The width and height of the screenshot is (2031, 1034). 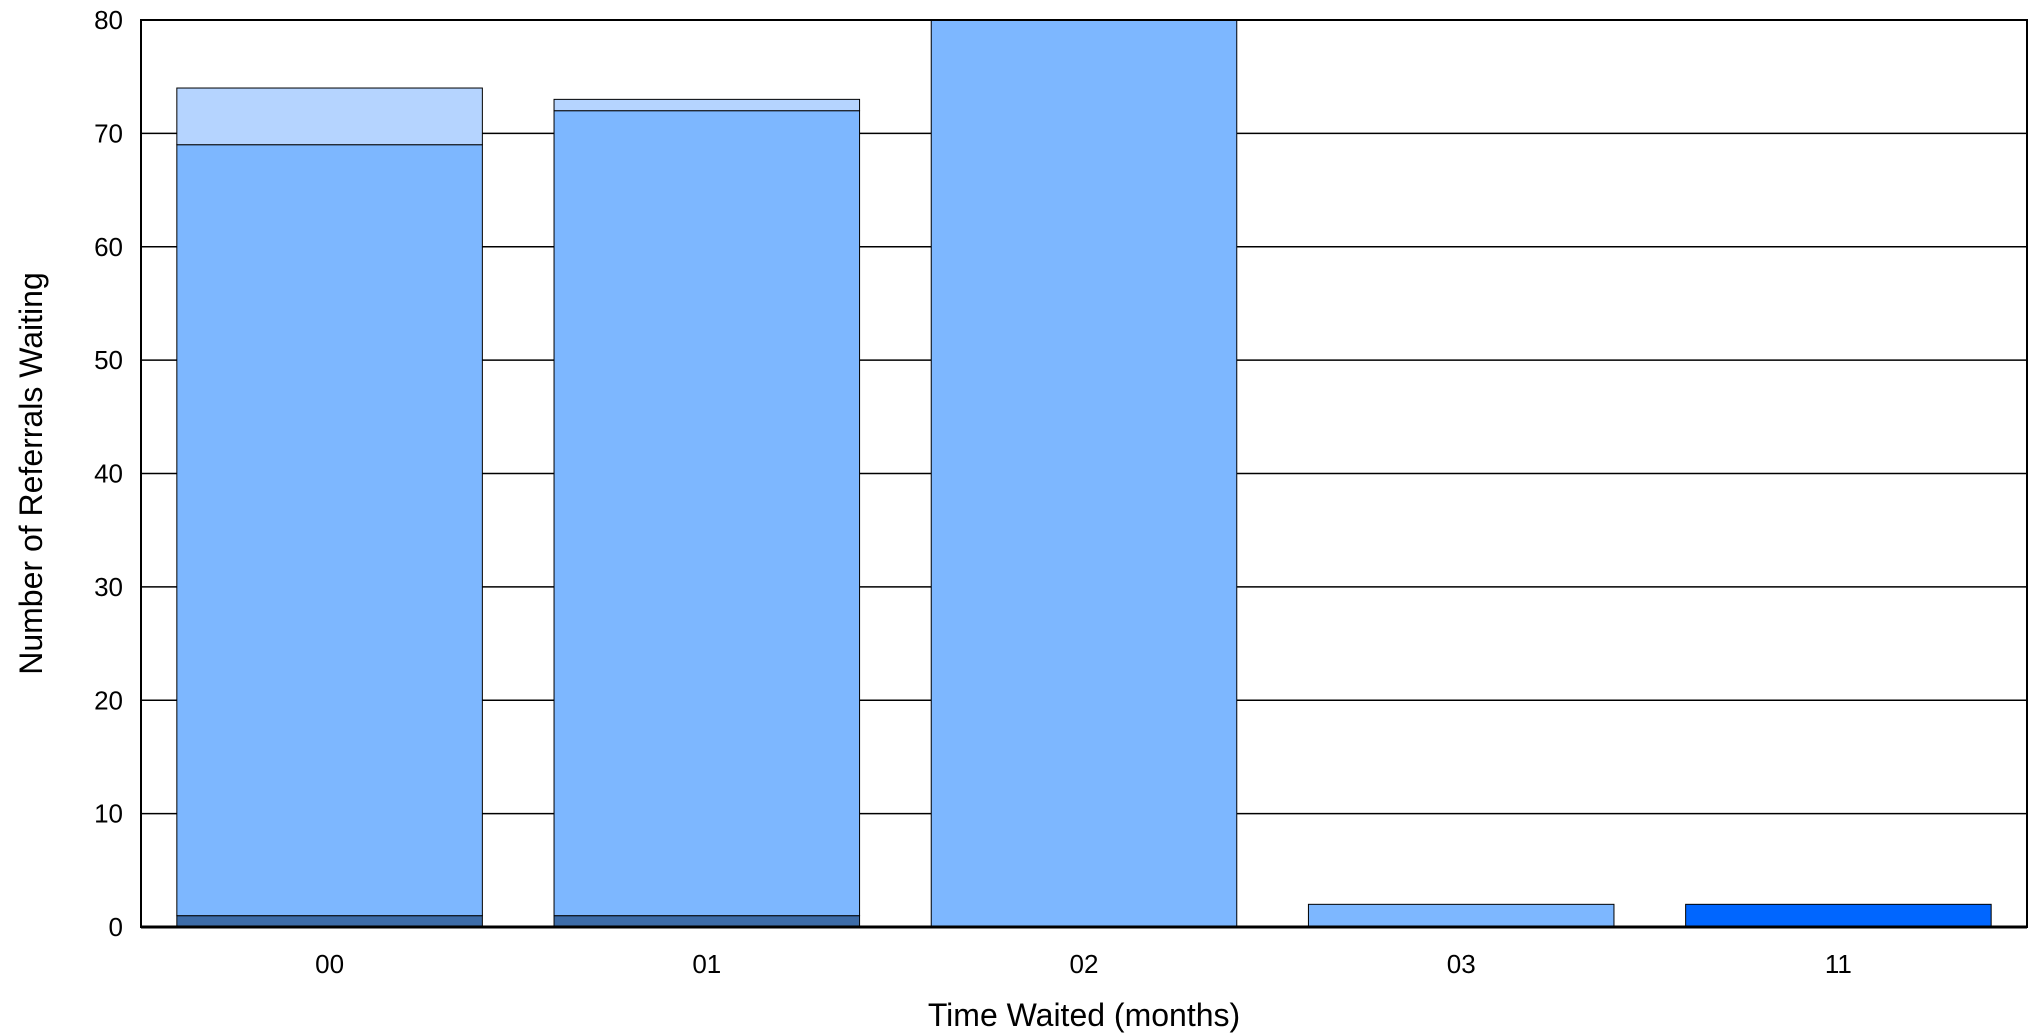 What do you see at coordinates (108, 700) in the screenshot?
I see `y-tick-label: 20` at bounding box center [108, 700].